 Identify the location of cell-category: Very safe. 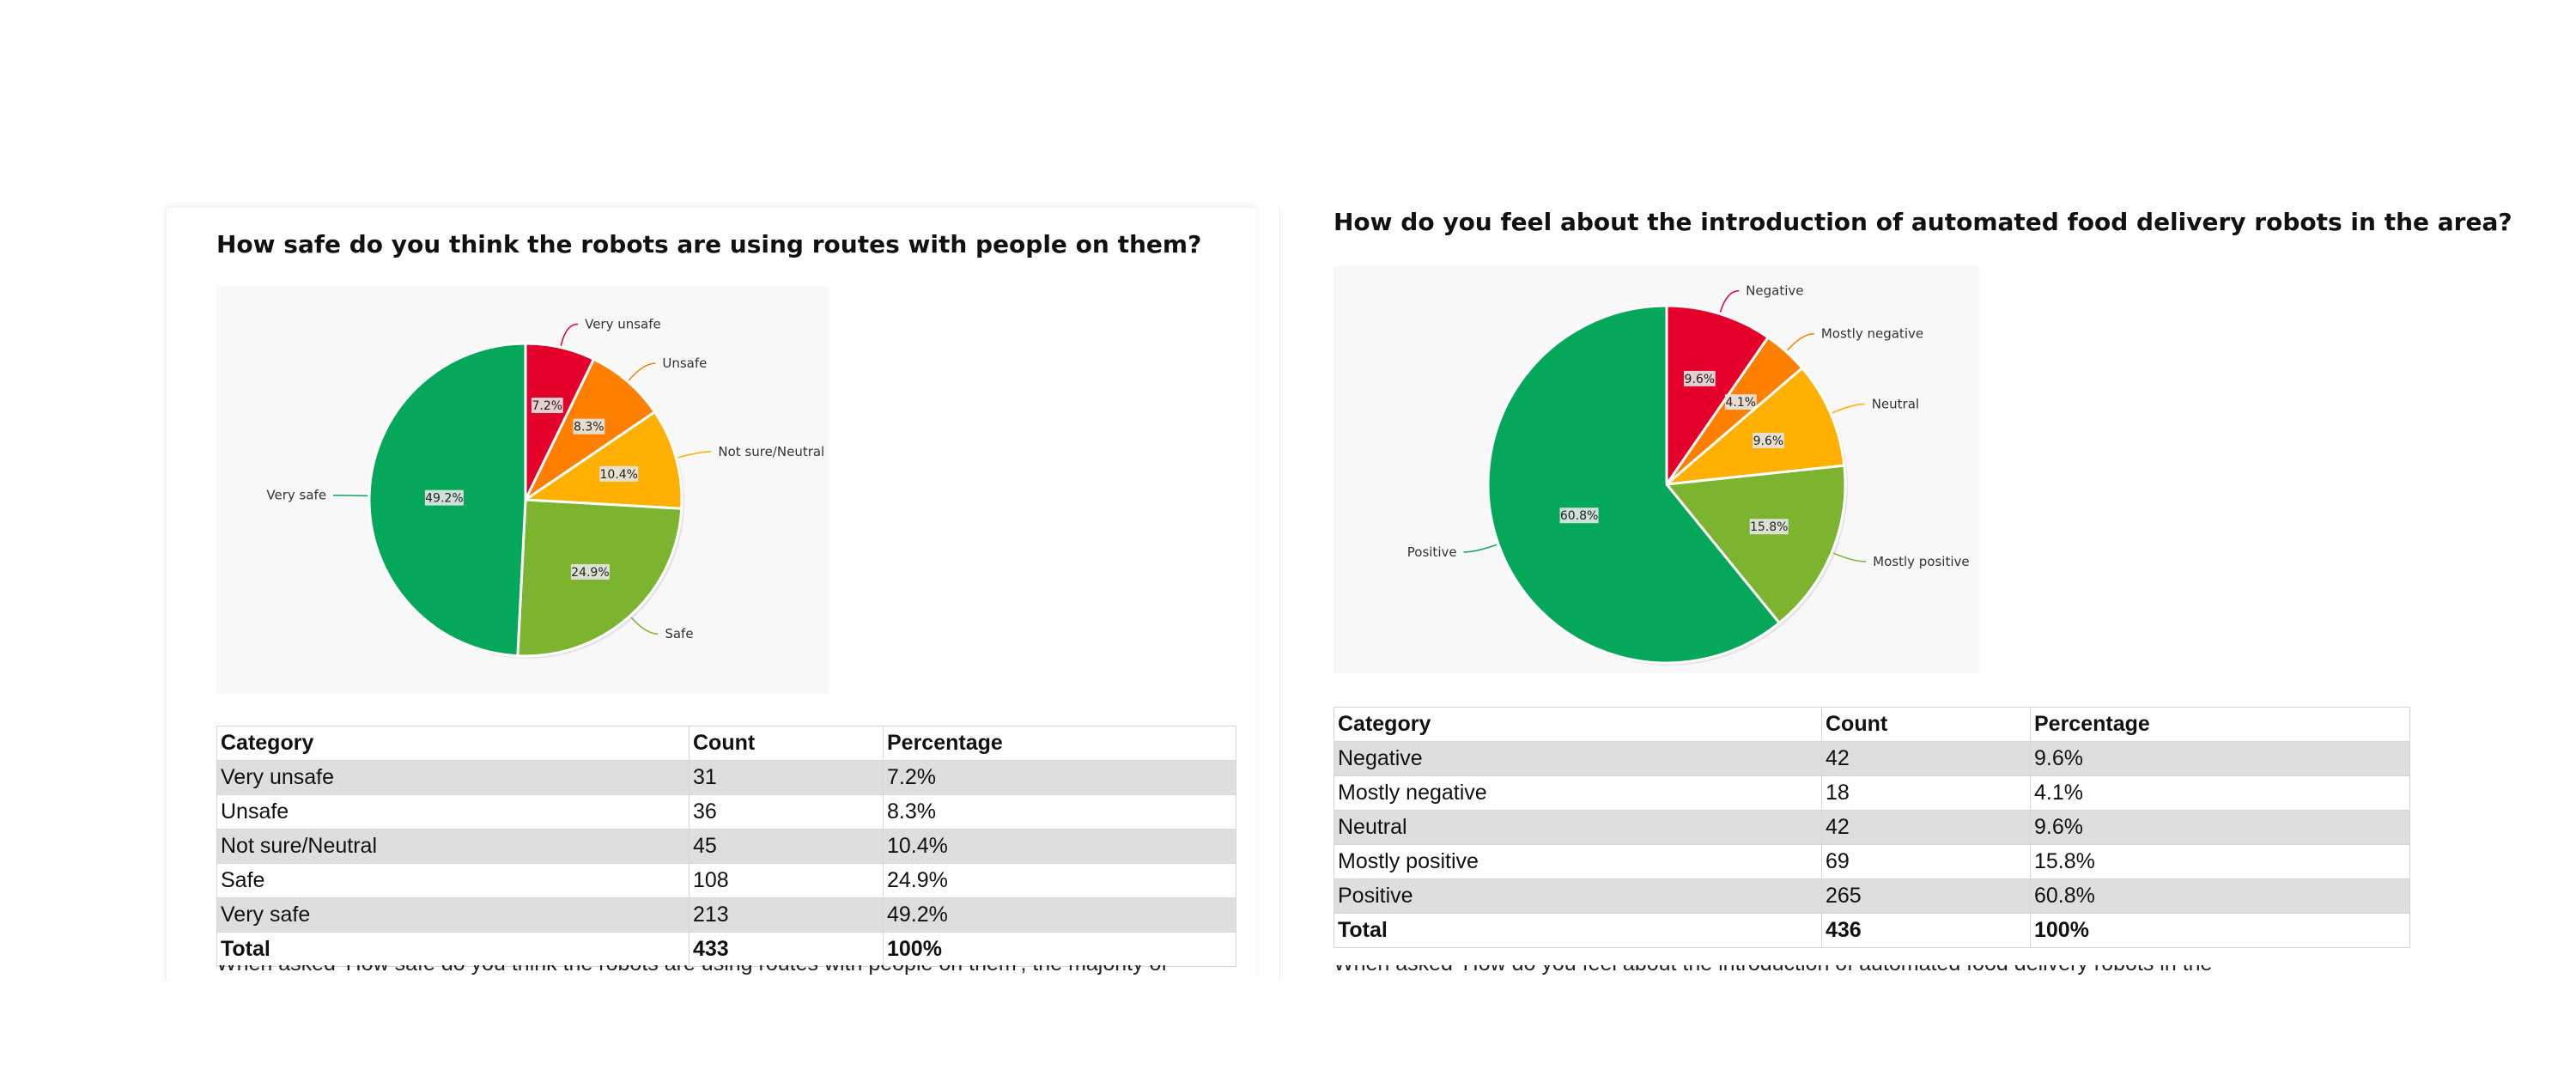
(453, 915).